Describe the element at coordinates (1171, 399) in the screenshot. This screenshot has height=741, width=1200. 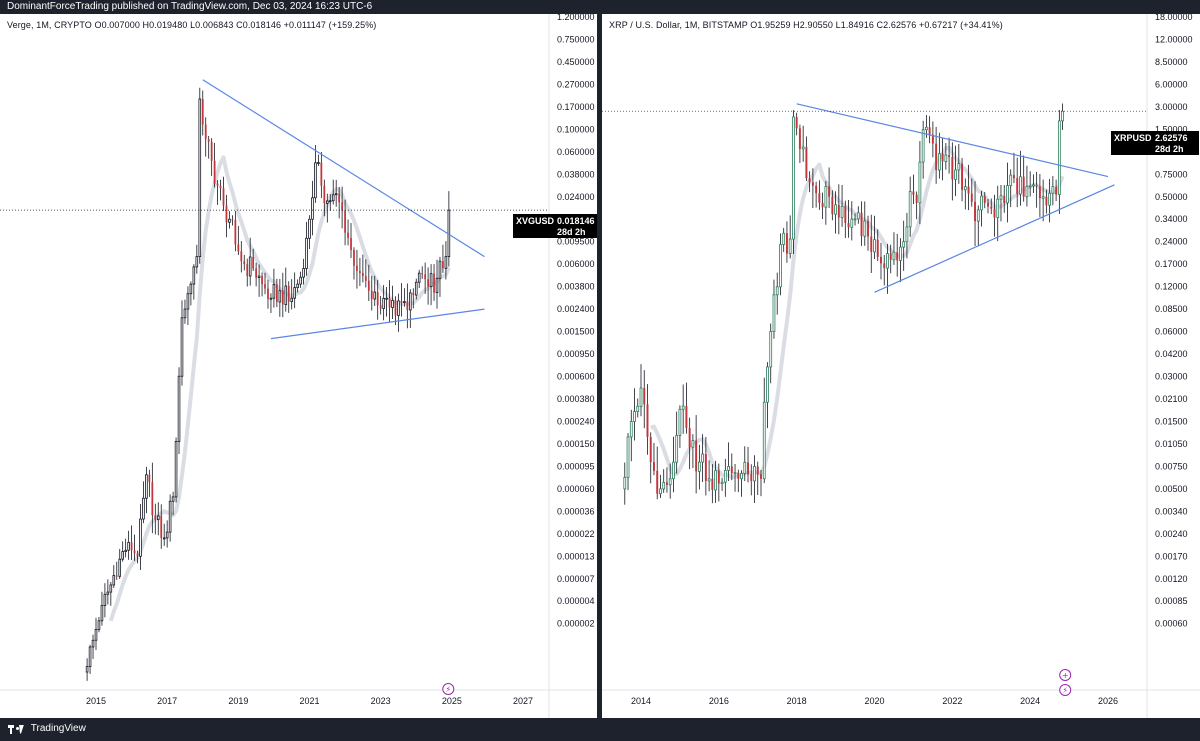
I see `y-tick-label: 0.02100` at that location.